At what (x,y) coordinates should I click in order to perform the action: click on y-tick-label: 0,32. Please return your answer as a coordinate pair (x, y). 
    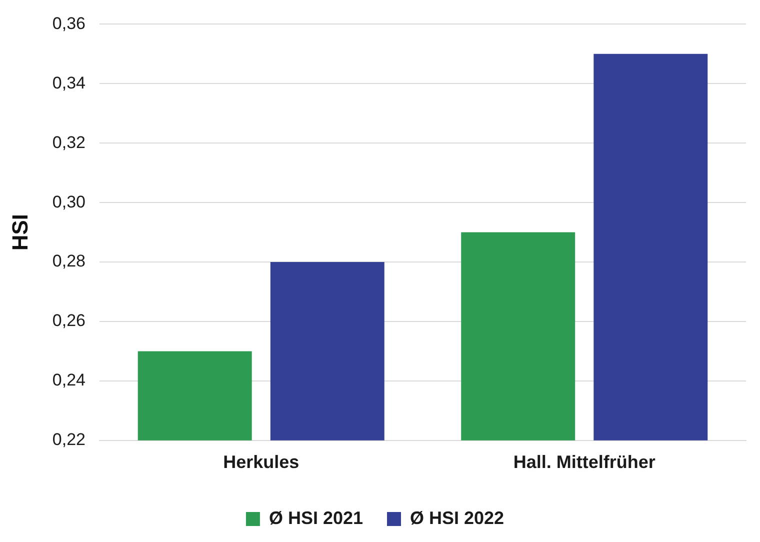
    Looking at the image, I should click on (69, 142).